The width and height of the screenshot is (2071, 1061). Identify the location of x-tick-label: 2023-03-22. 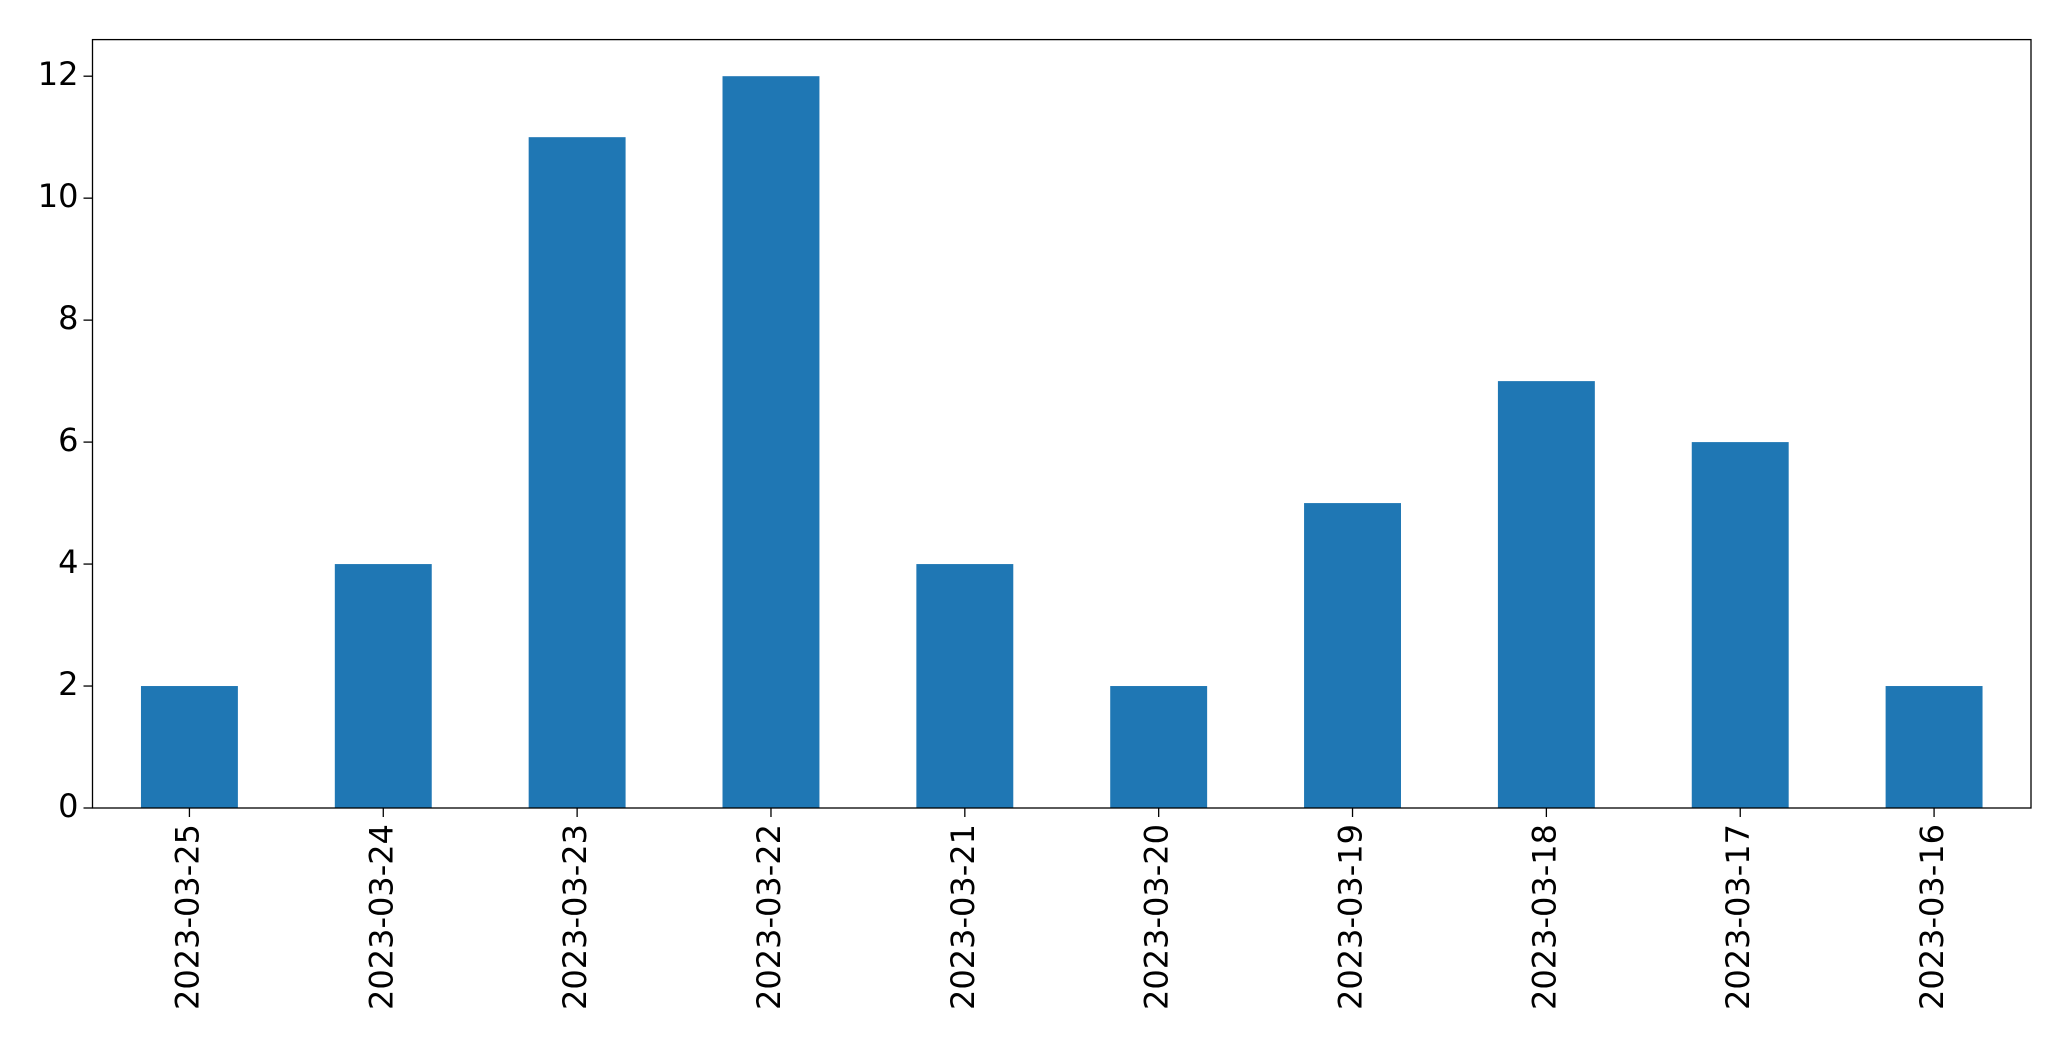
(769, 917).